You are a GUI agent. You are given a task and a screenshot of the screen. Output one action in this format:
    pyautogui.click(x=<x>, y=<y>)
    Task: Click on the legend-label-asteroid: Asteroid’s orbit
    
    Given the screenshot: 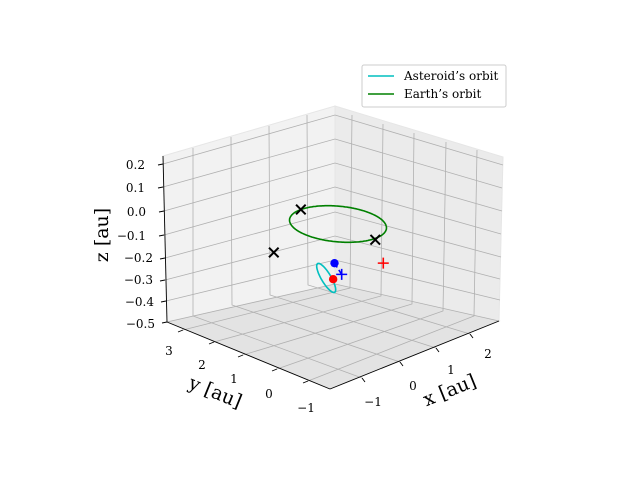 What is the action you would take?
    pyautogui.click(x=450, y=76)
    